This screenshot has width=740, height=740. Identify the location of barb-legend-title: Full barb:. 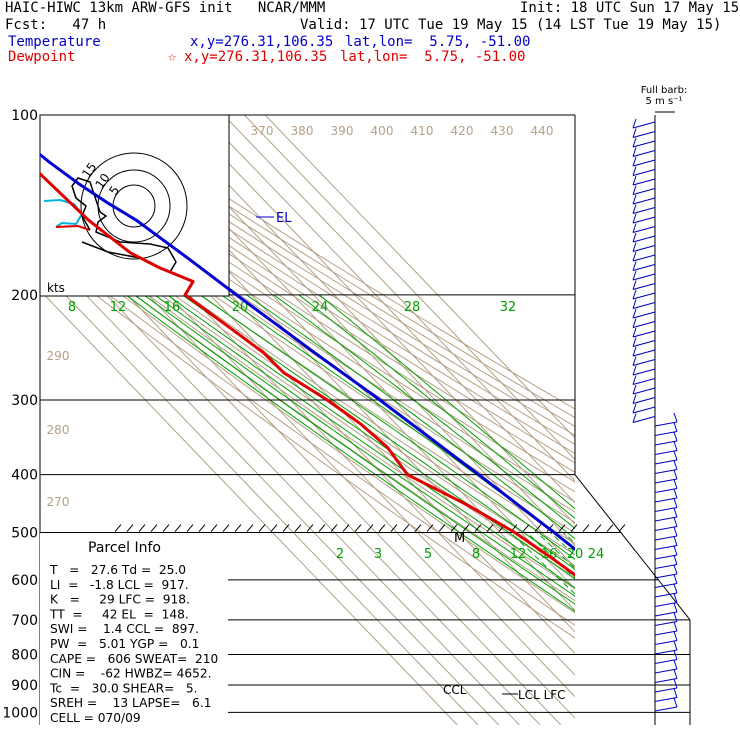
(664, 90).